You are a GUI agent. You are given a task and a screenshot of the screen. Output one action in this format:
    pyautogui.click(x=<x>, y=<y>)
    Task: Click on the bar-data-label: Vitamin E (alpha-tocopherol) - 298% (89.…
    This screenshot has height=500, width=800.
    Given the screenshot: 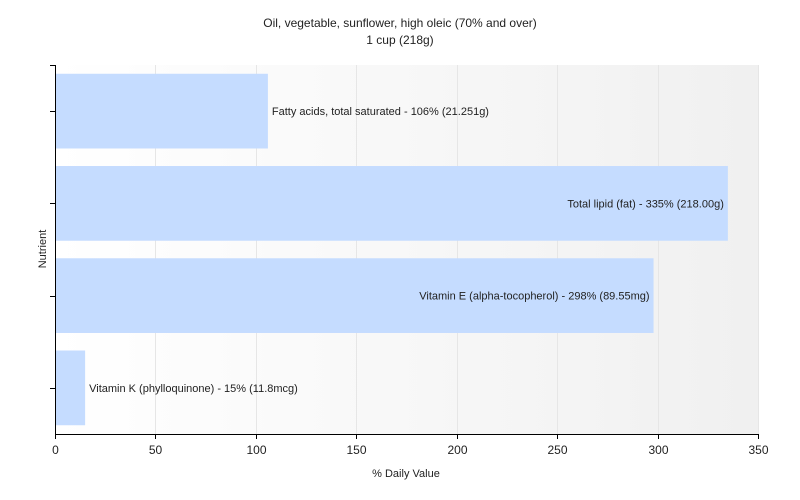 What is the action you would take?
    pyautogui.click(x=534, y=297)
    